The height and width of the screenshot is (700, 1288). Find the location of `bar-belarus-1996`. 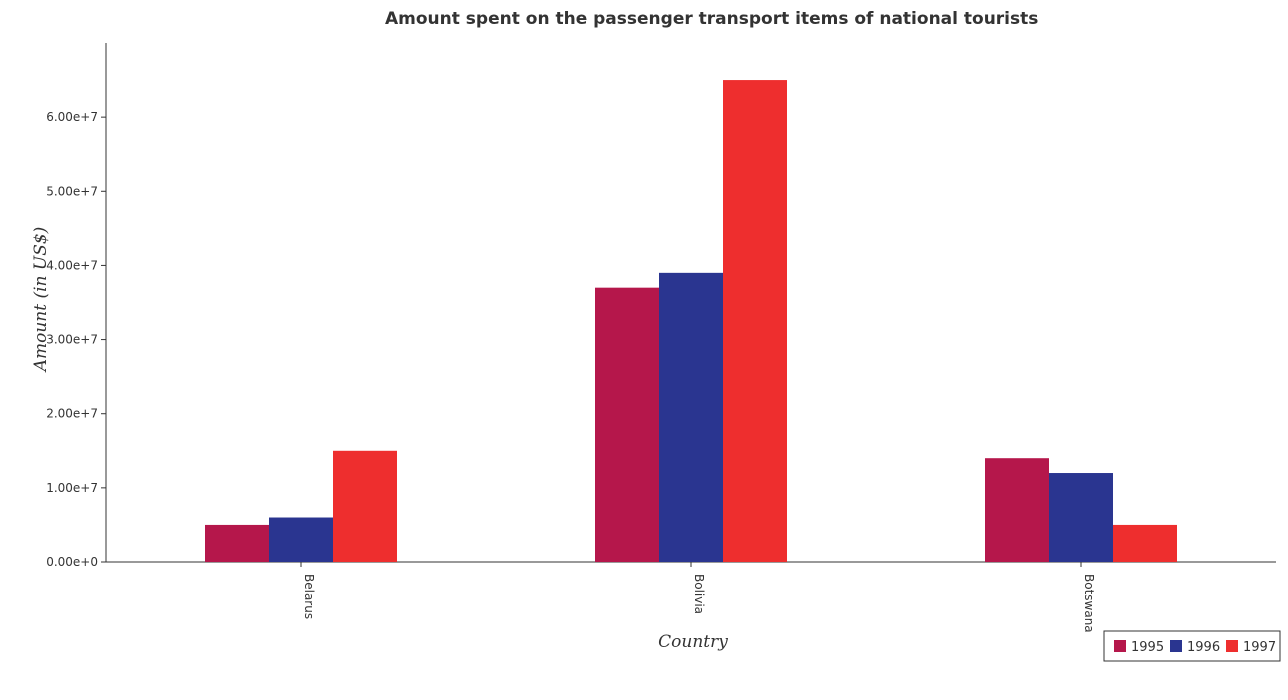

bar-belarus-1996 is located at coordinates (301, 539).